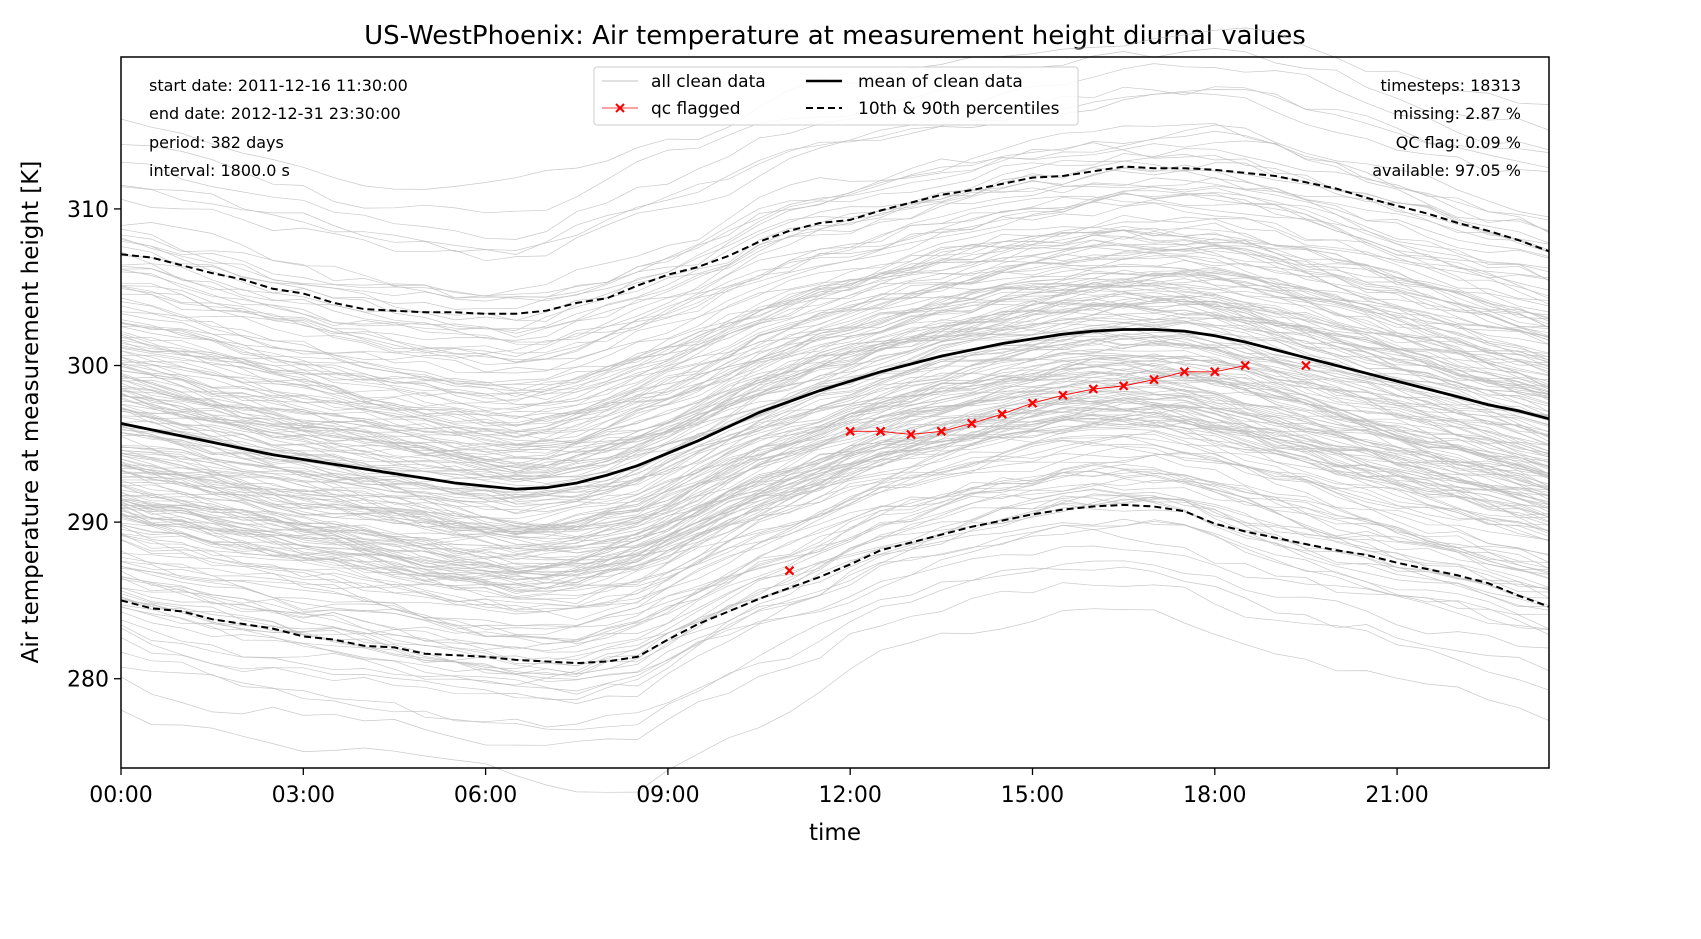  Describe the element at coordinates (88, 523) in the screenshot. I see `y-tick-label: 290` at that location.